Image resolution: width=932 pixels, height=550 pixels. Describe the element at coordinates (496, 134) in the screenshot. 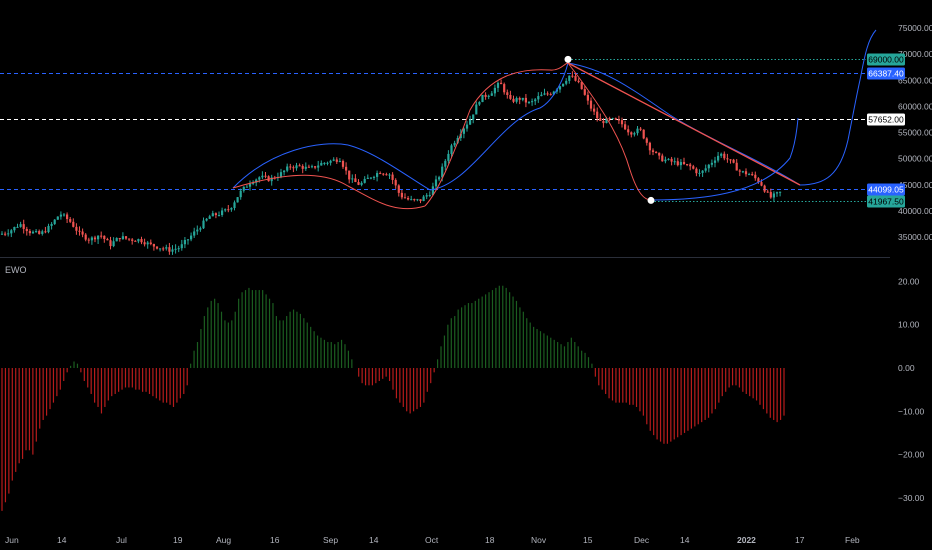

I see `red-arc-upper` at that location.